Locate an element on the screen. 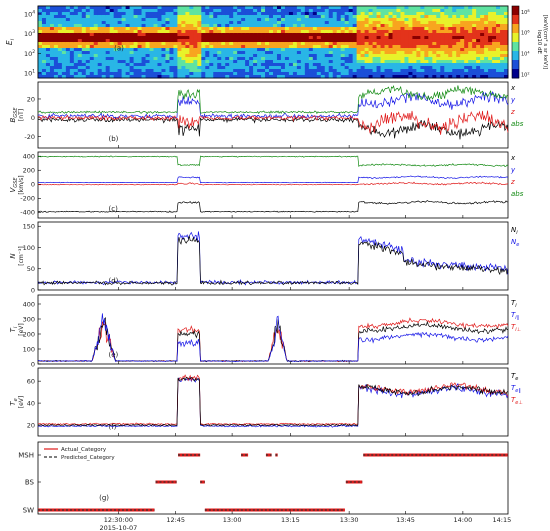  legend-f-0: Te is located at coordinates (514, 377).